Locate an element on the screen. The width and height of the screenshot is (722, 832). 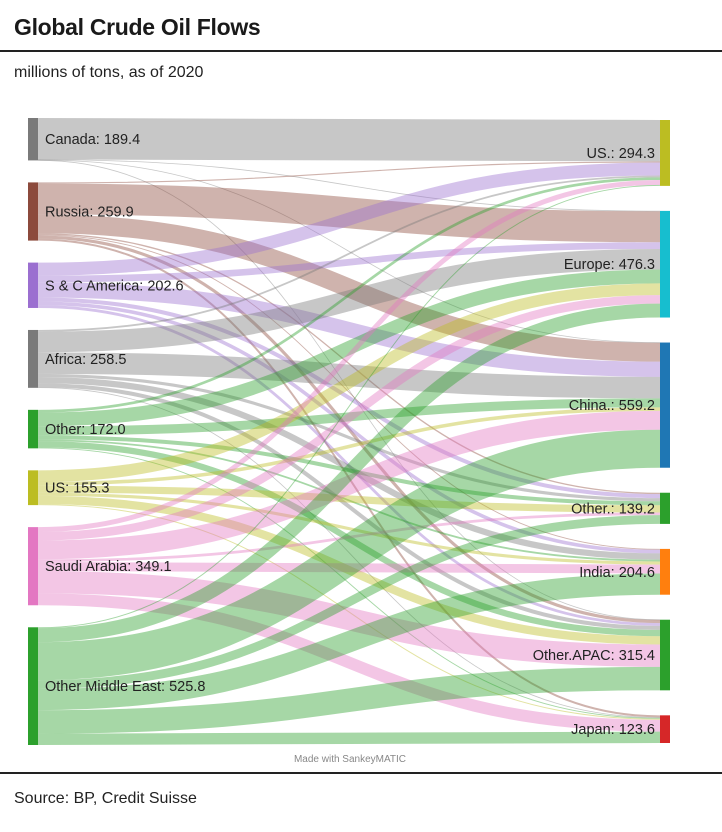
flow-link-russia-to-us- is located at coordinates (349, 172).